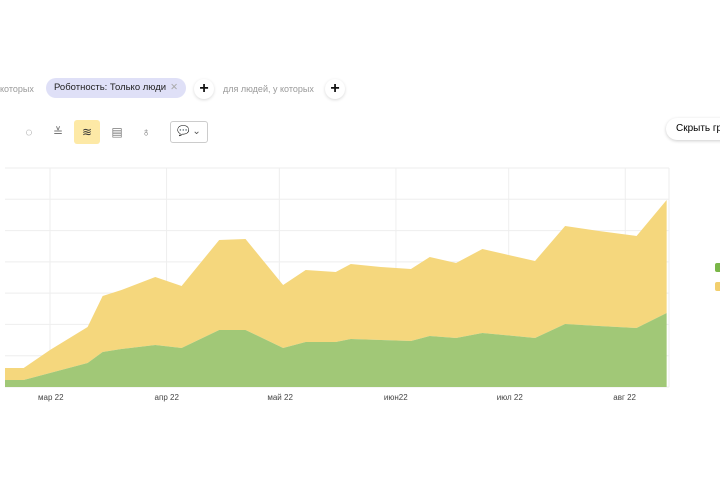 The image size is (720, 480). What do you see at coordinates (58, 132) in the screenshot?
I see `line-icon: ≚` at bounding box center [58, 132].